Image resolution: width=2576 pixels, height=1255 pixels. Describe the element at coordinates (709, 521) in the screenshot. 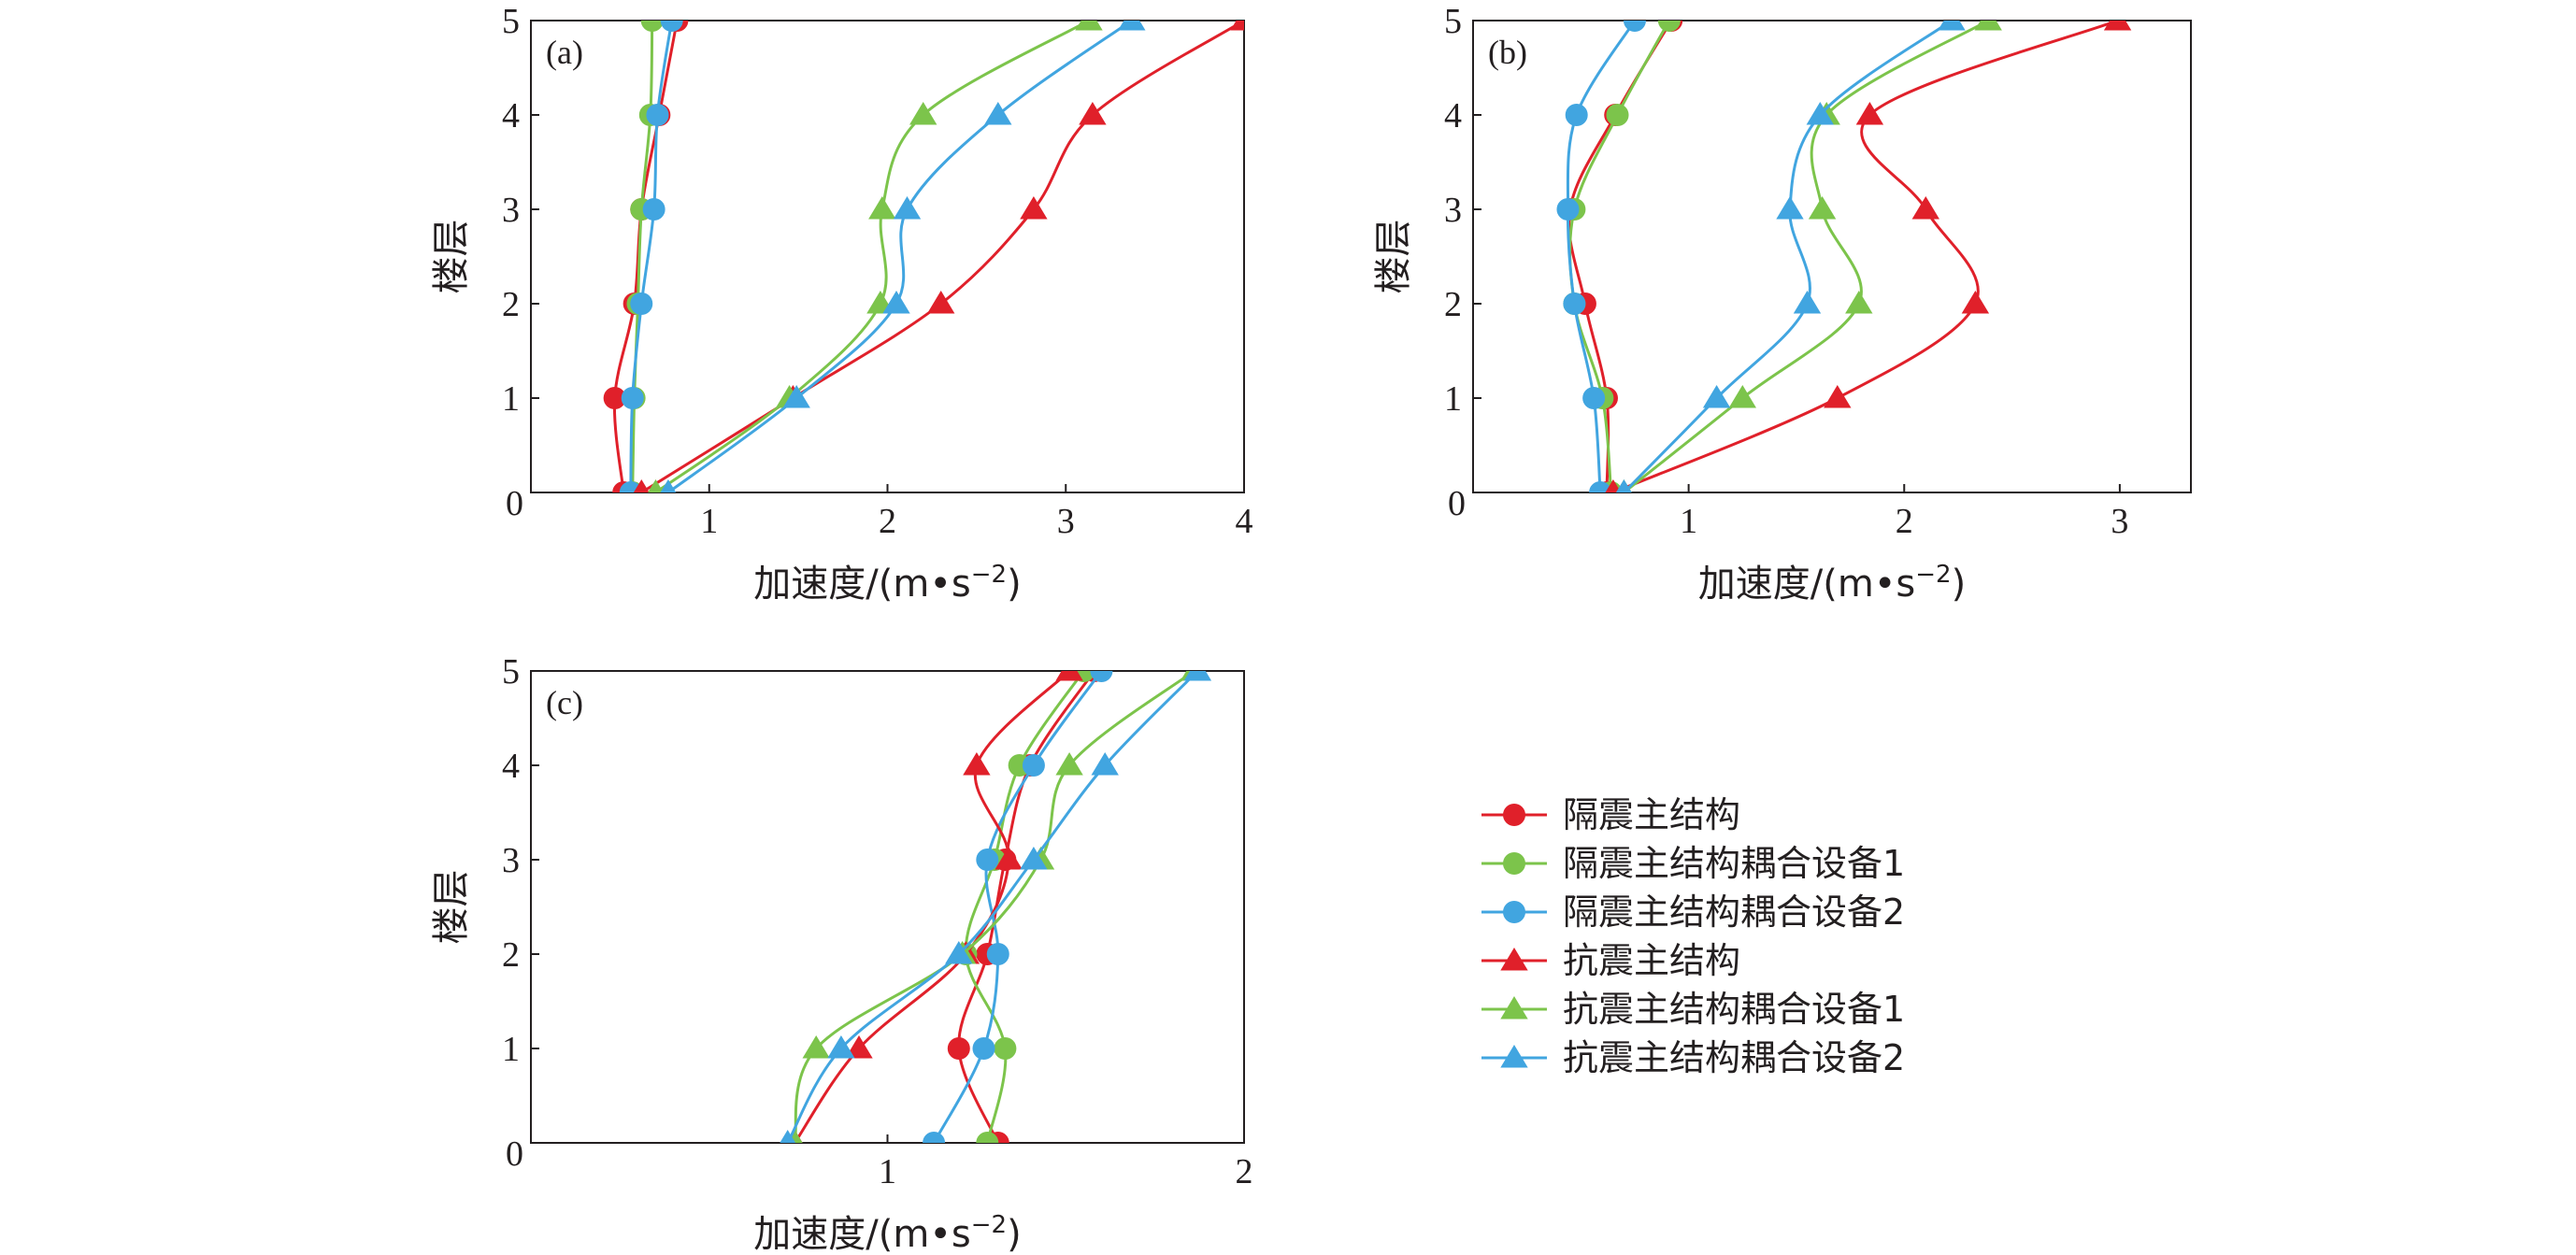

I see `x-tick-label: 1` at that location.